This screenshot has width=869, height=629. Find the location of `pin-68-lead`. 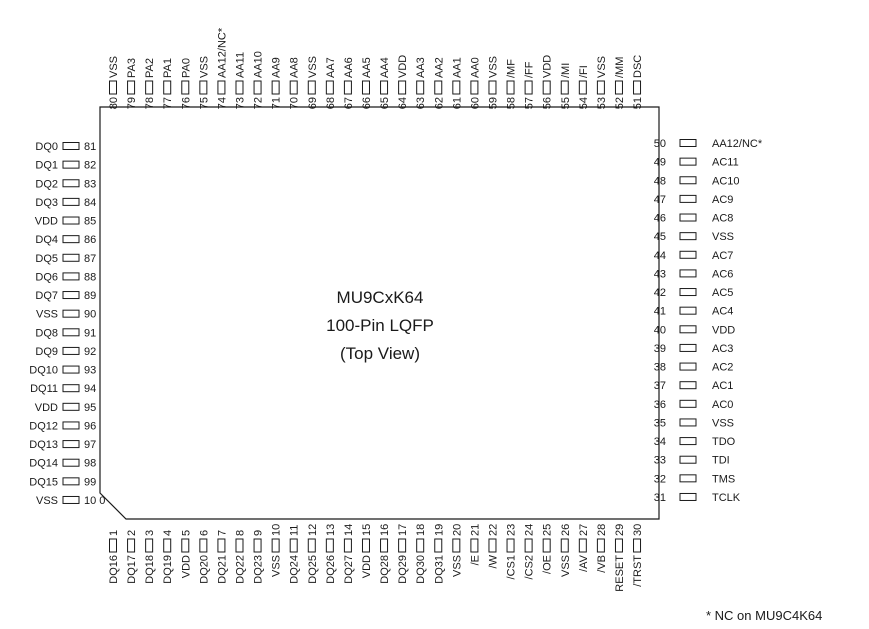

pin-68-lead is located at coordinates (329, 87).